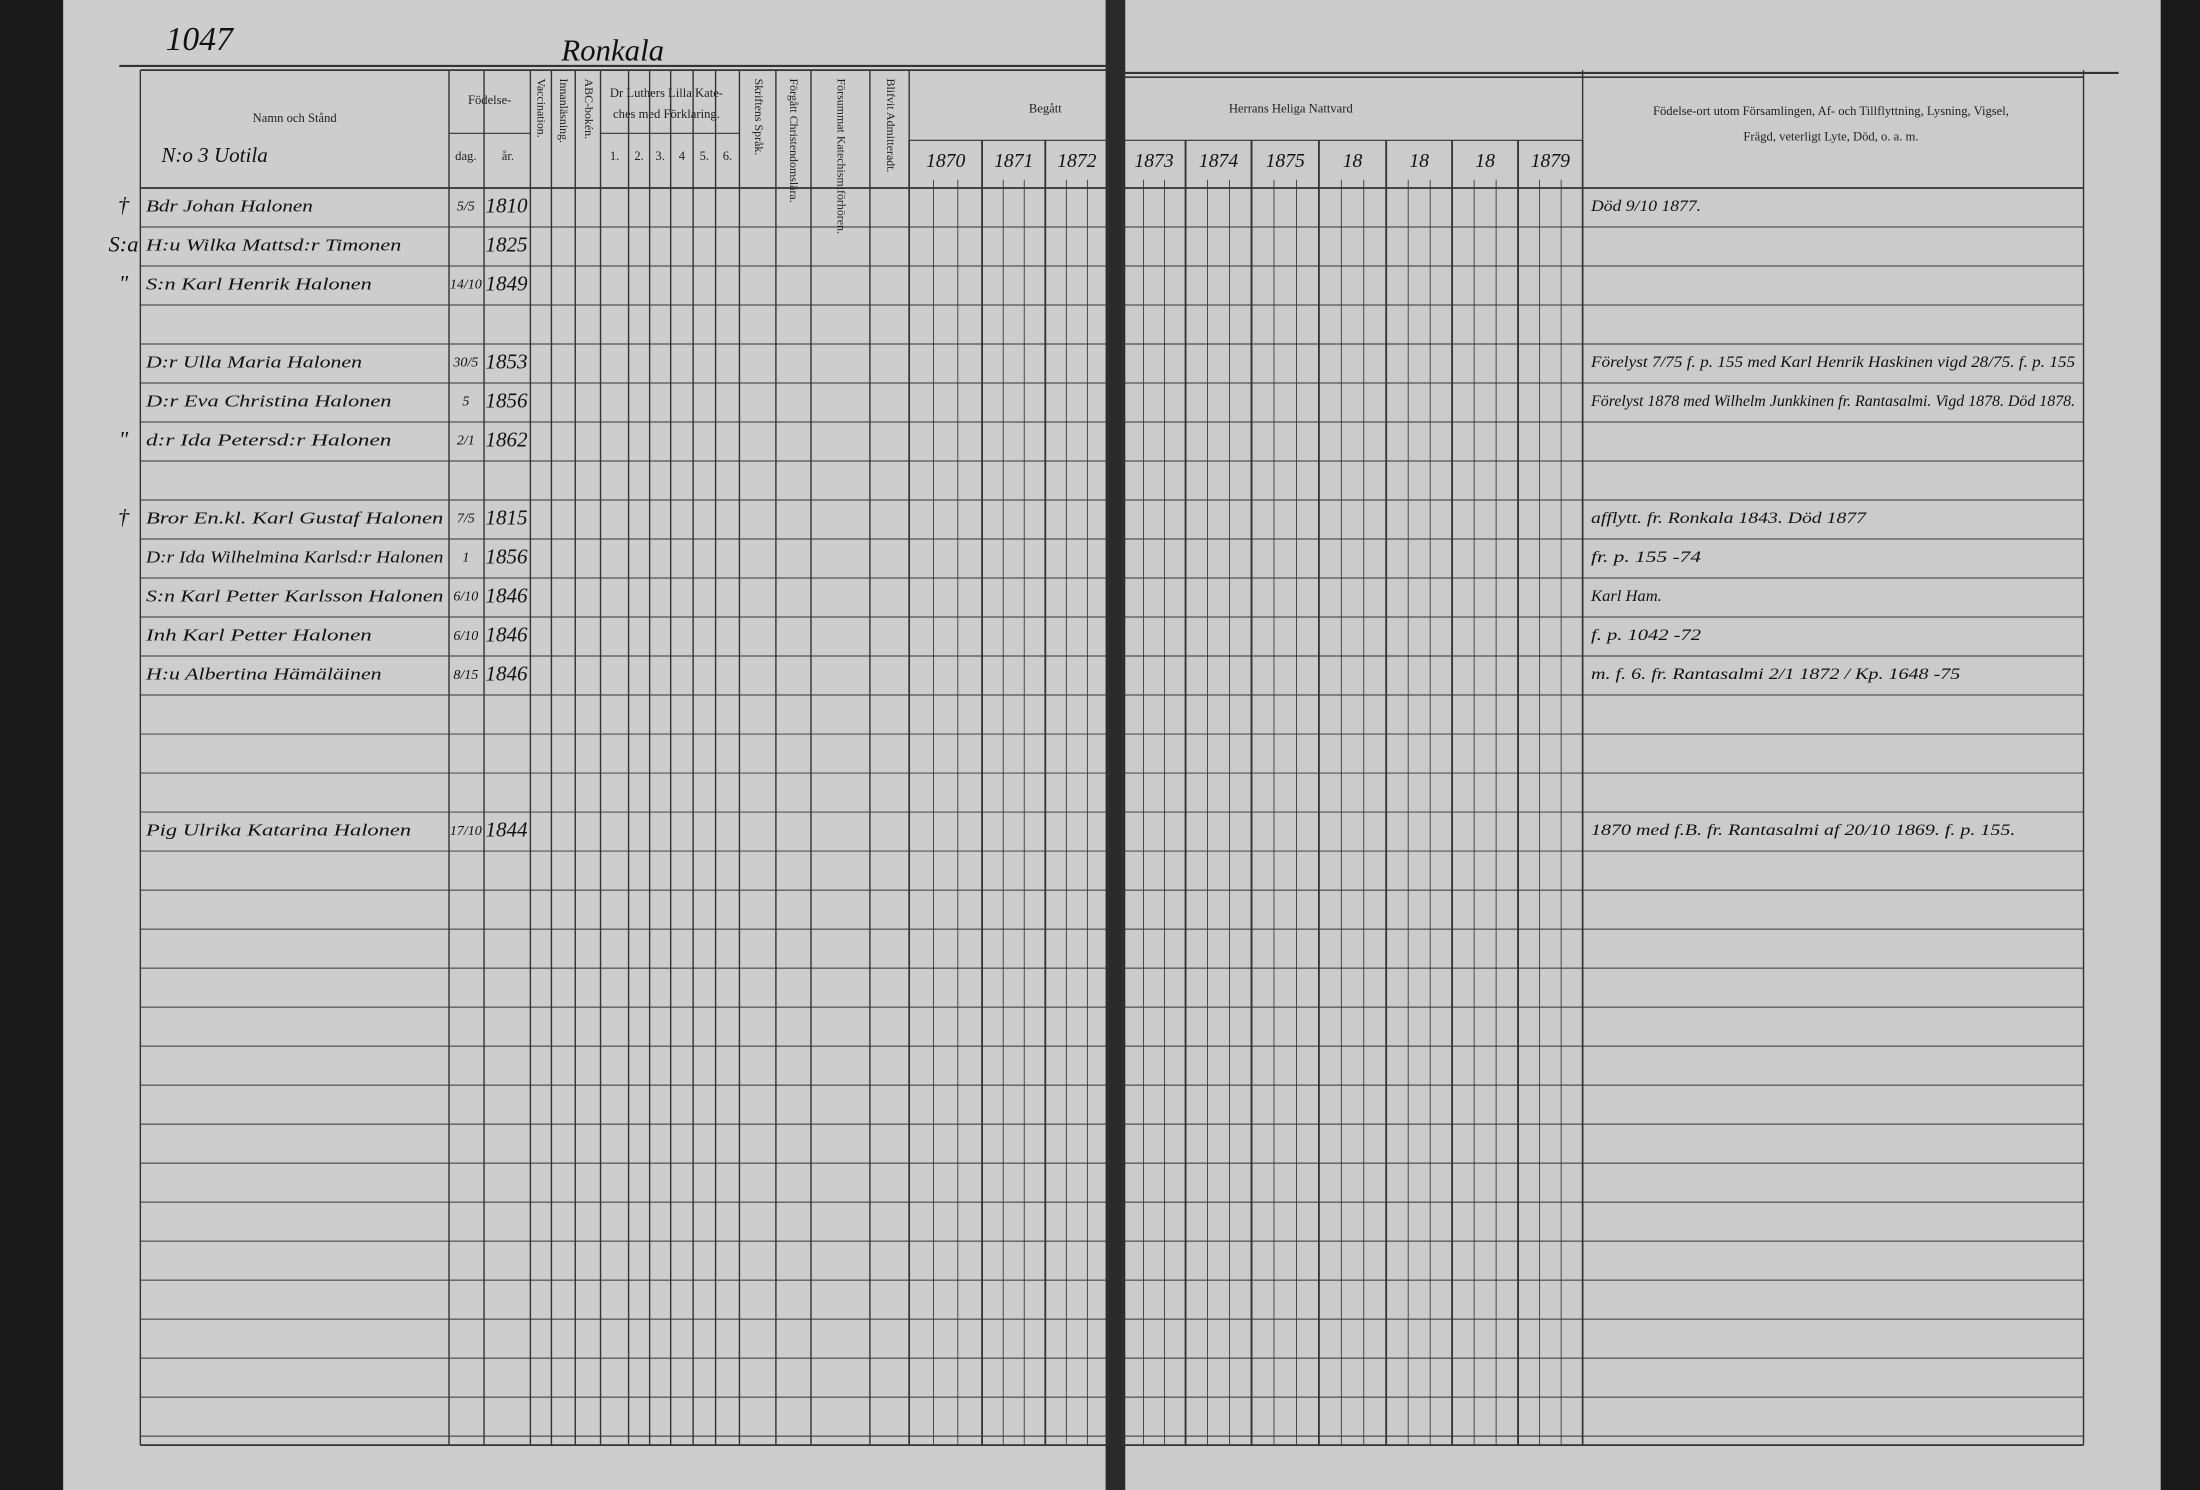  What do you see at coordinates (612, 50) in the screenshot?
I see `village: Ronkala` at bounding box center [612, 50].